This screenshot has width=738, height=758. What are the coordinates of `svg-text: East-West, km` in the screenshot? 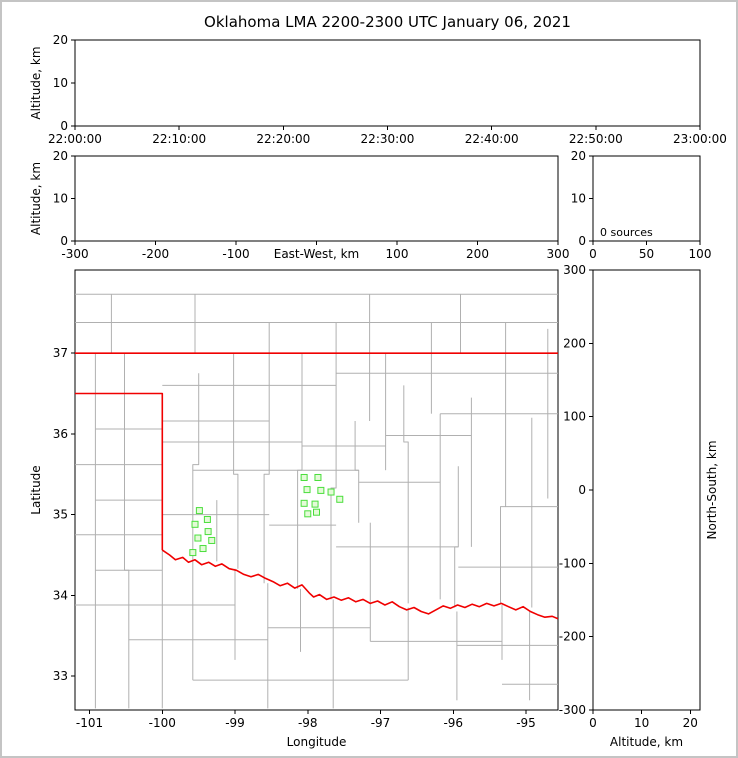 It's located at (317, 254).